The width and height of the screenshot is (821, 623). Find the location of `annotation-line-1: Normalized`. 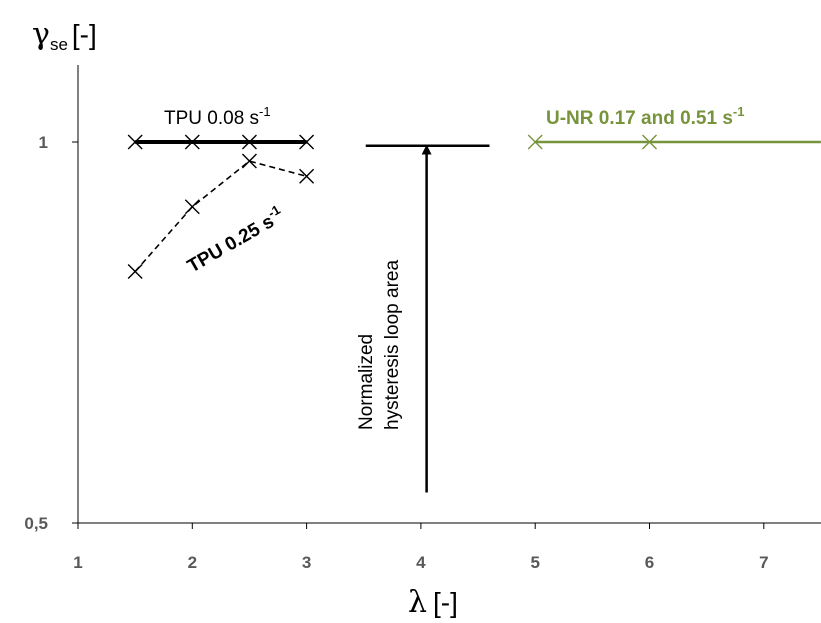

annotation-line-1: Normalized is located at coordinates (366, 382).